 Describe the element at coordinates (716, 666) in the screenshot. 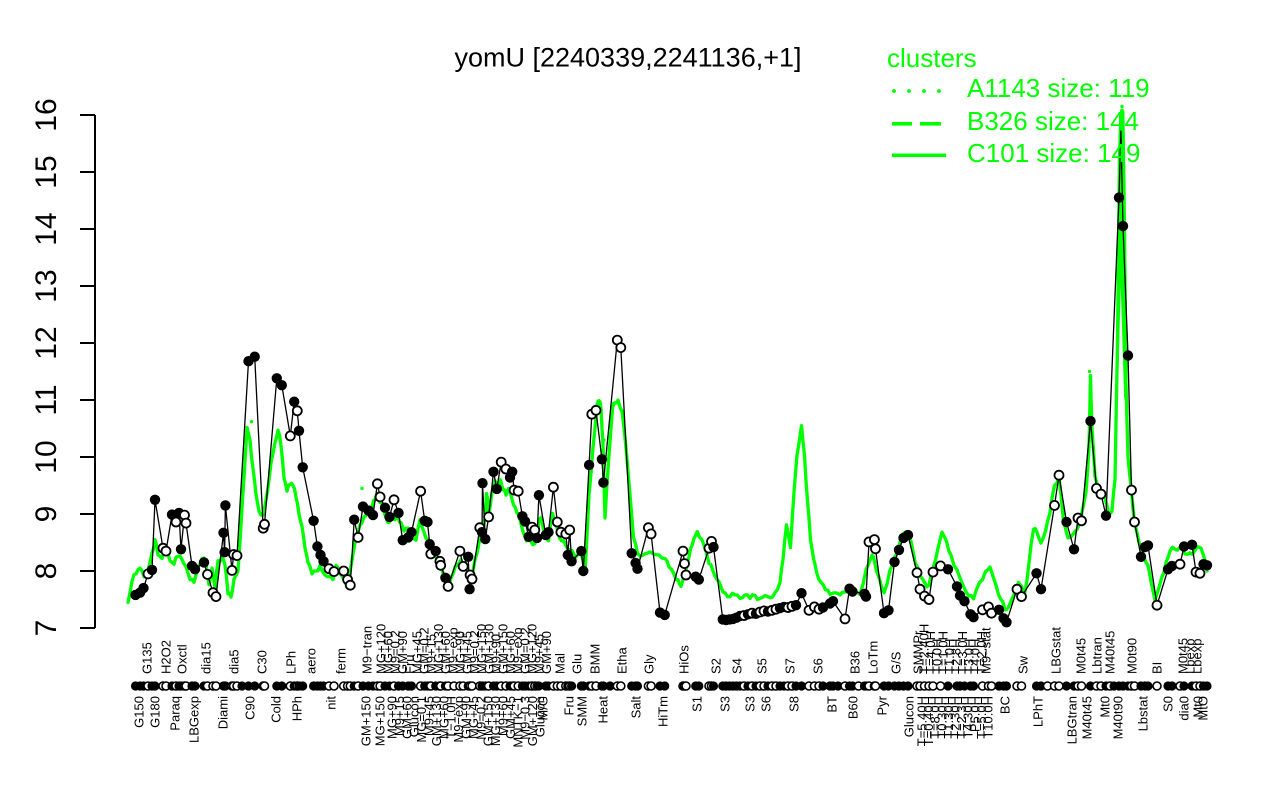

I see `svg-text: S2` at that location.